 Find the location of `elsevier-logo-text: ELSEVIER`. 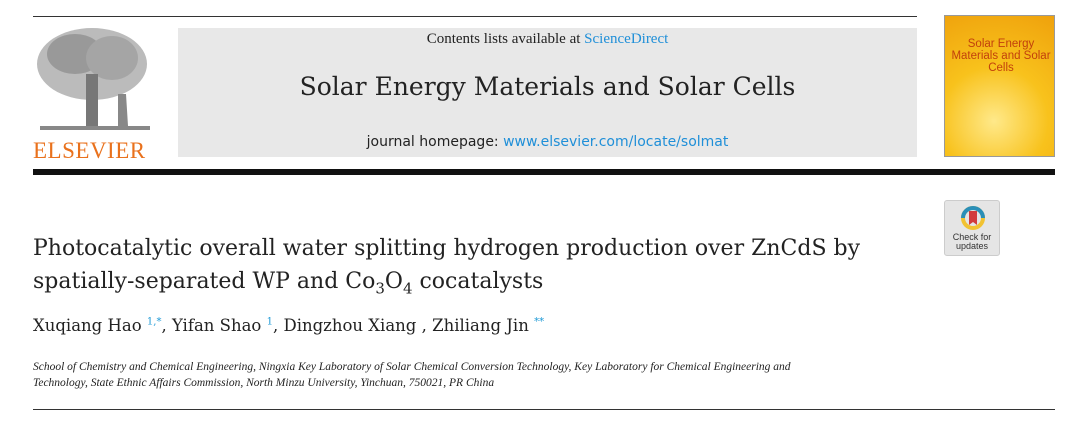

elsevier-logo-text: ELSEVIER is located at coordinates (89, 150).